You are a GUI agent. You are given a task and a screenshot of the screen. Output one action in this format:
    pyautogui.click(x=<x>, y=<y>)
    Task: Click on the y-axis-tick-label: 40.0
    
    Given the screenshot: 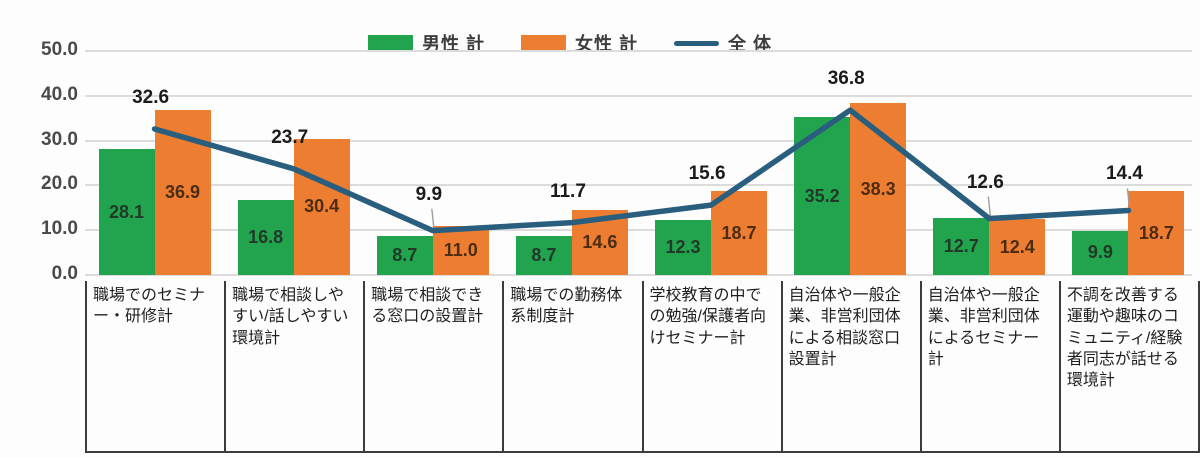 What is the action you would take?
    pyautogui.click(x=59, y=94)
    